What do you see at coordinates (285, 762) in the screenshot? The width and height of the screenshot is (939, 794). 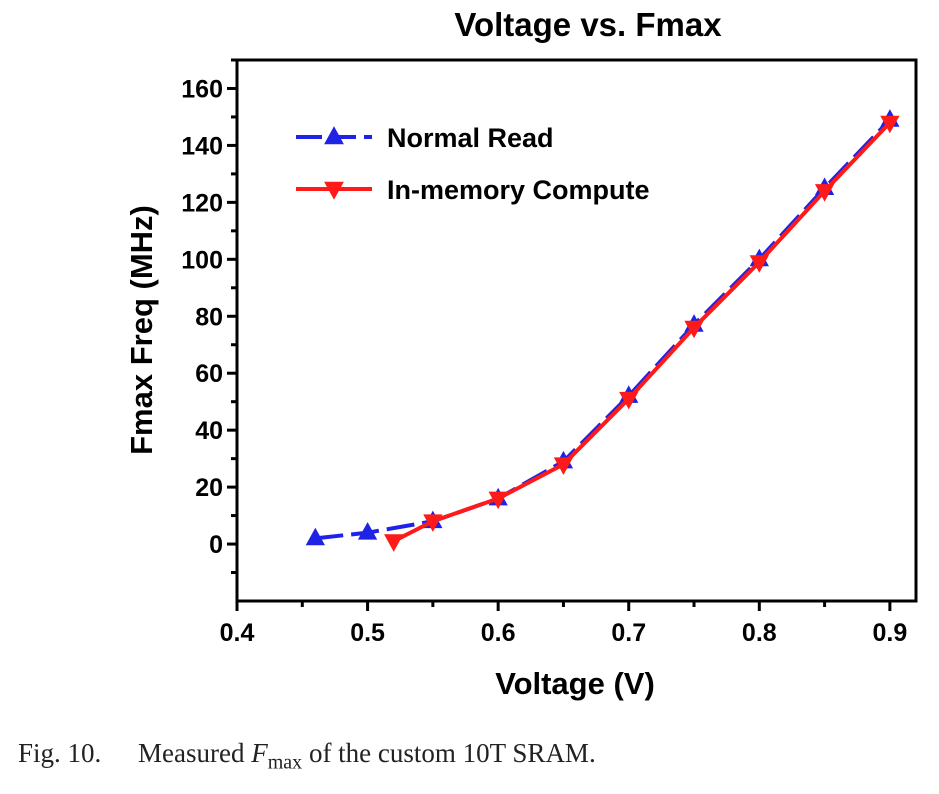 I see `caption-symbol-subscript: max` at bounding box center [285, 762].